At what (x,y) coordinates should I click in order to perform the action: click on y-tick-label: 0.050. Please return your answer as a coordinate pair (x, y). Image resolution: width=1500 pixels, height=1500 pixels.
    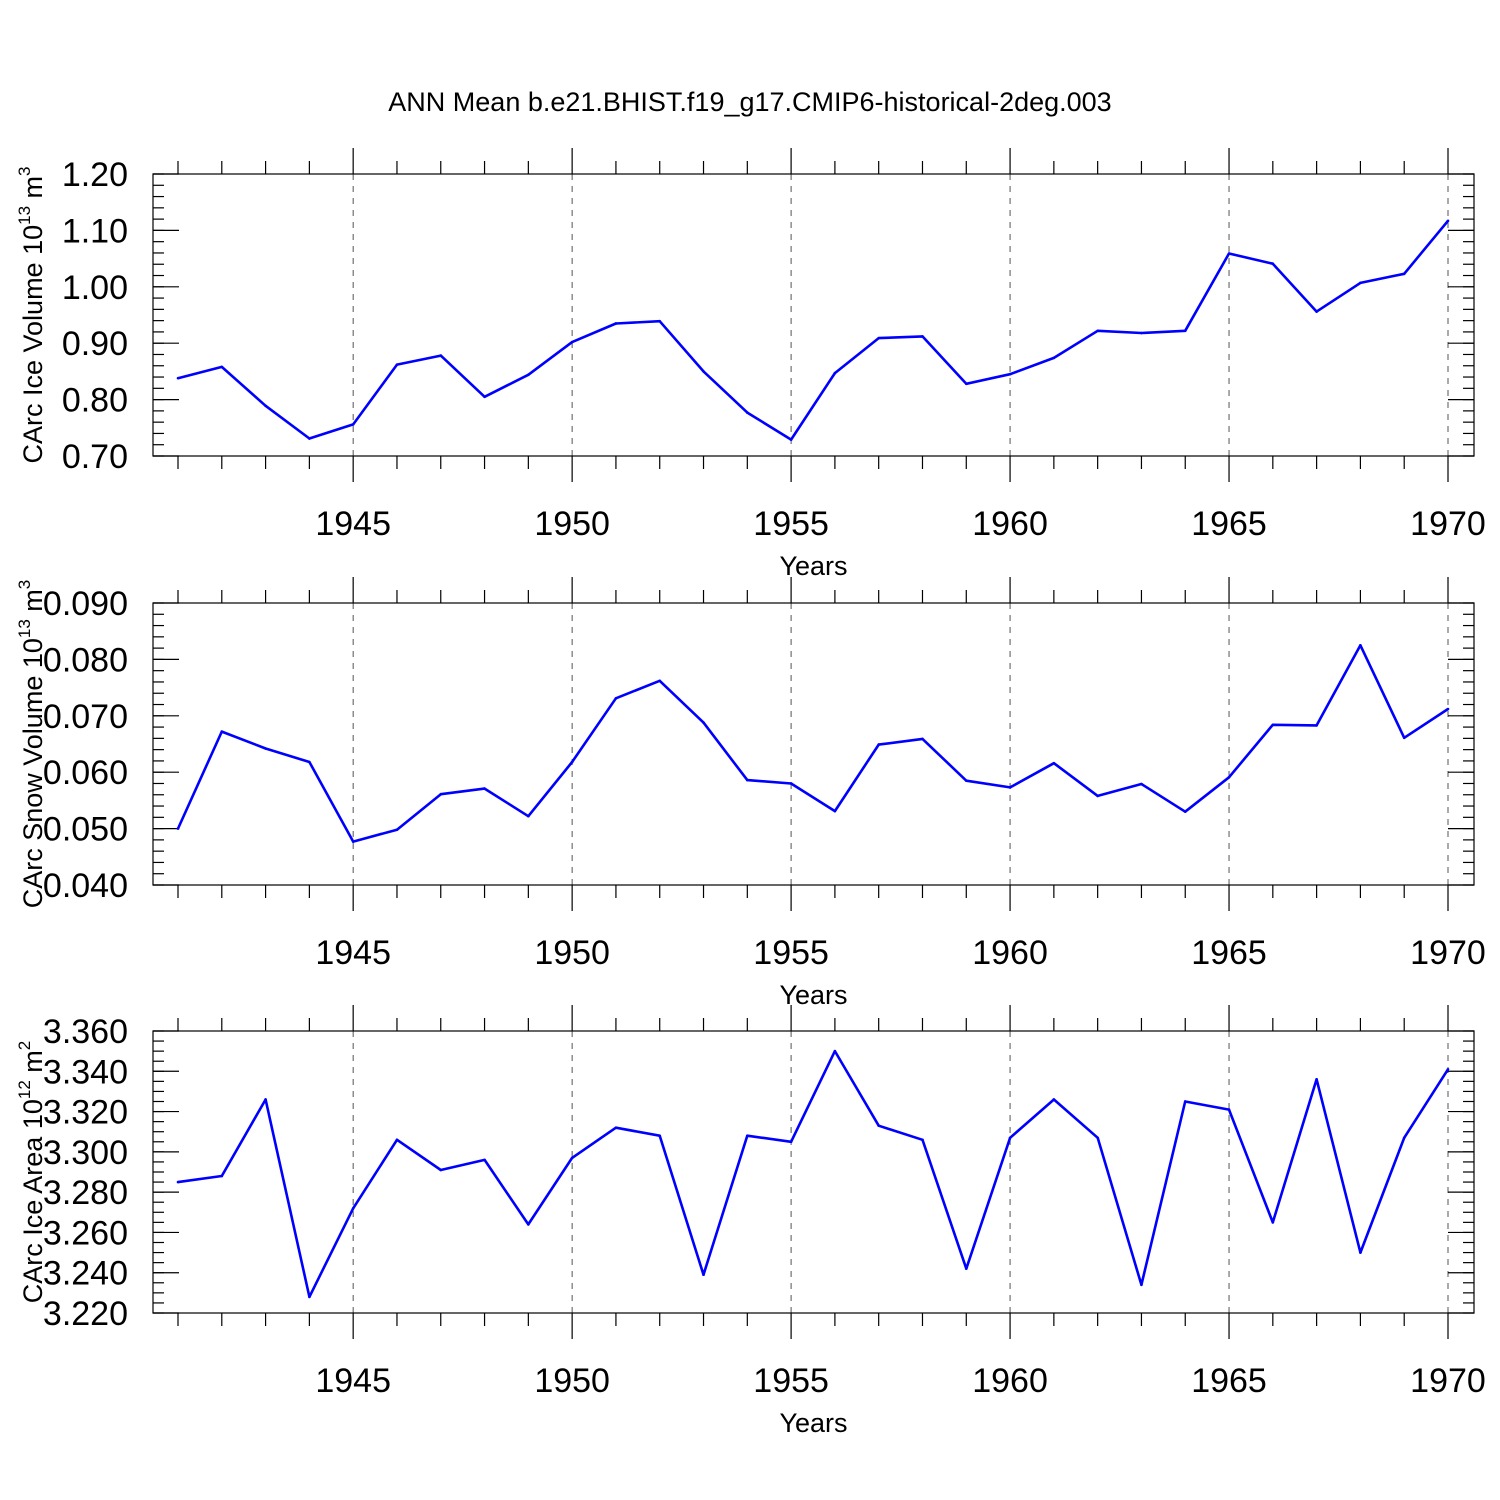
    Looking at the image, I should click on (85, 830).